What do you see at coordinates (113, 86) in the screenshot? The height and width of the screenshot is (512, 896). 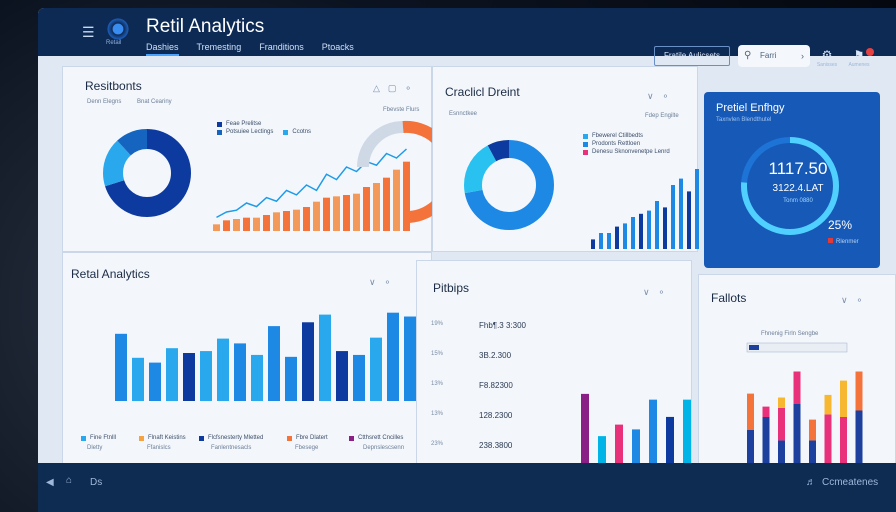 I see `panel-title: Resitbonts` at bounding box center [113, 86].